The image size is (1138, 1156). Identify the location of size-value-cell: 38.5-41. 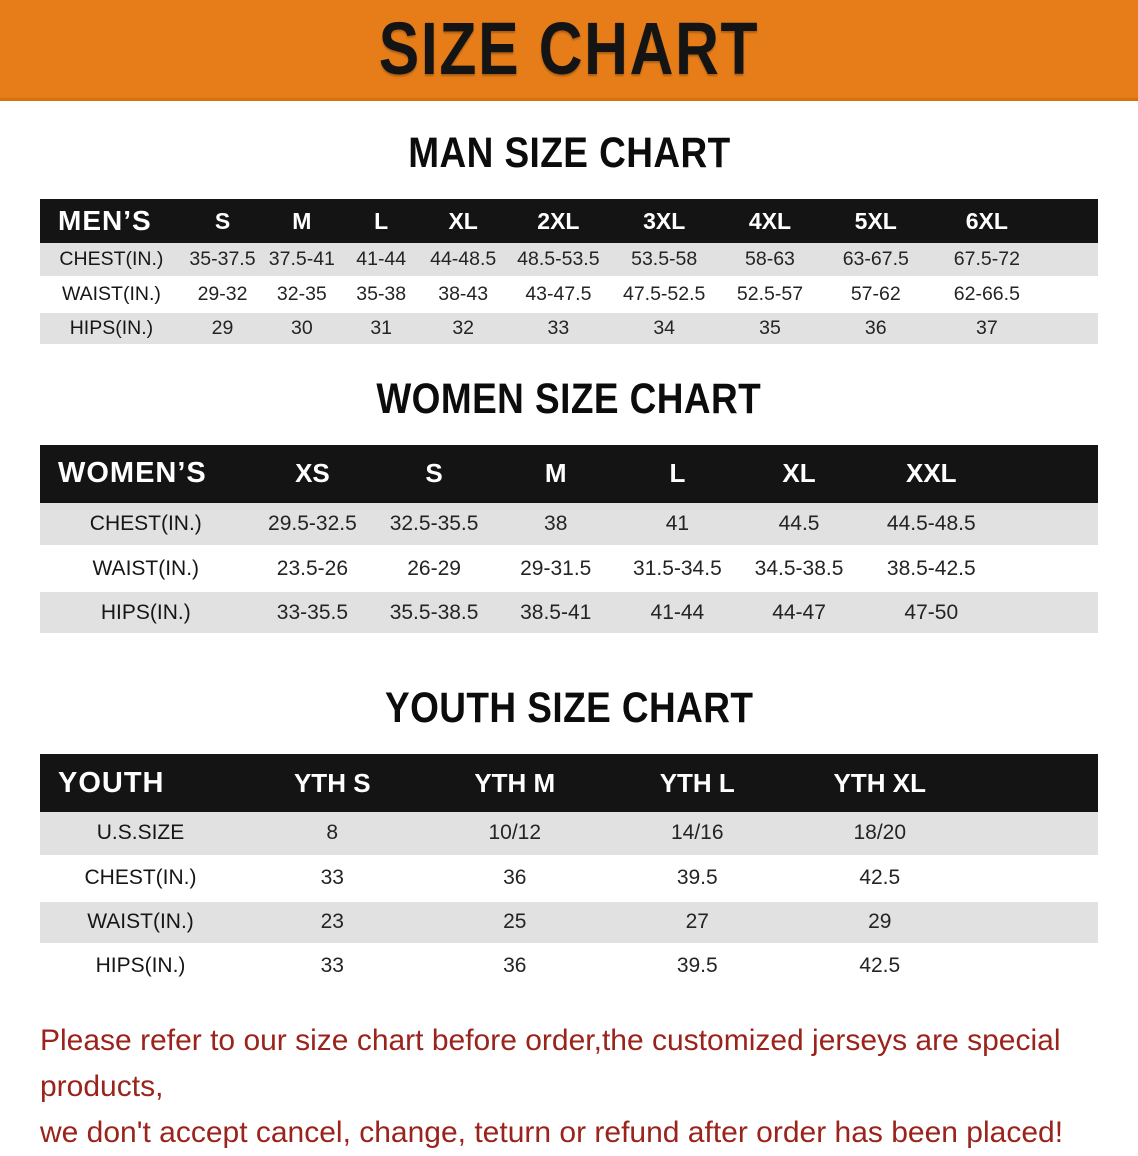
(556, 612).